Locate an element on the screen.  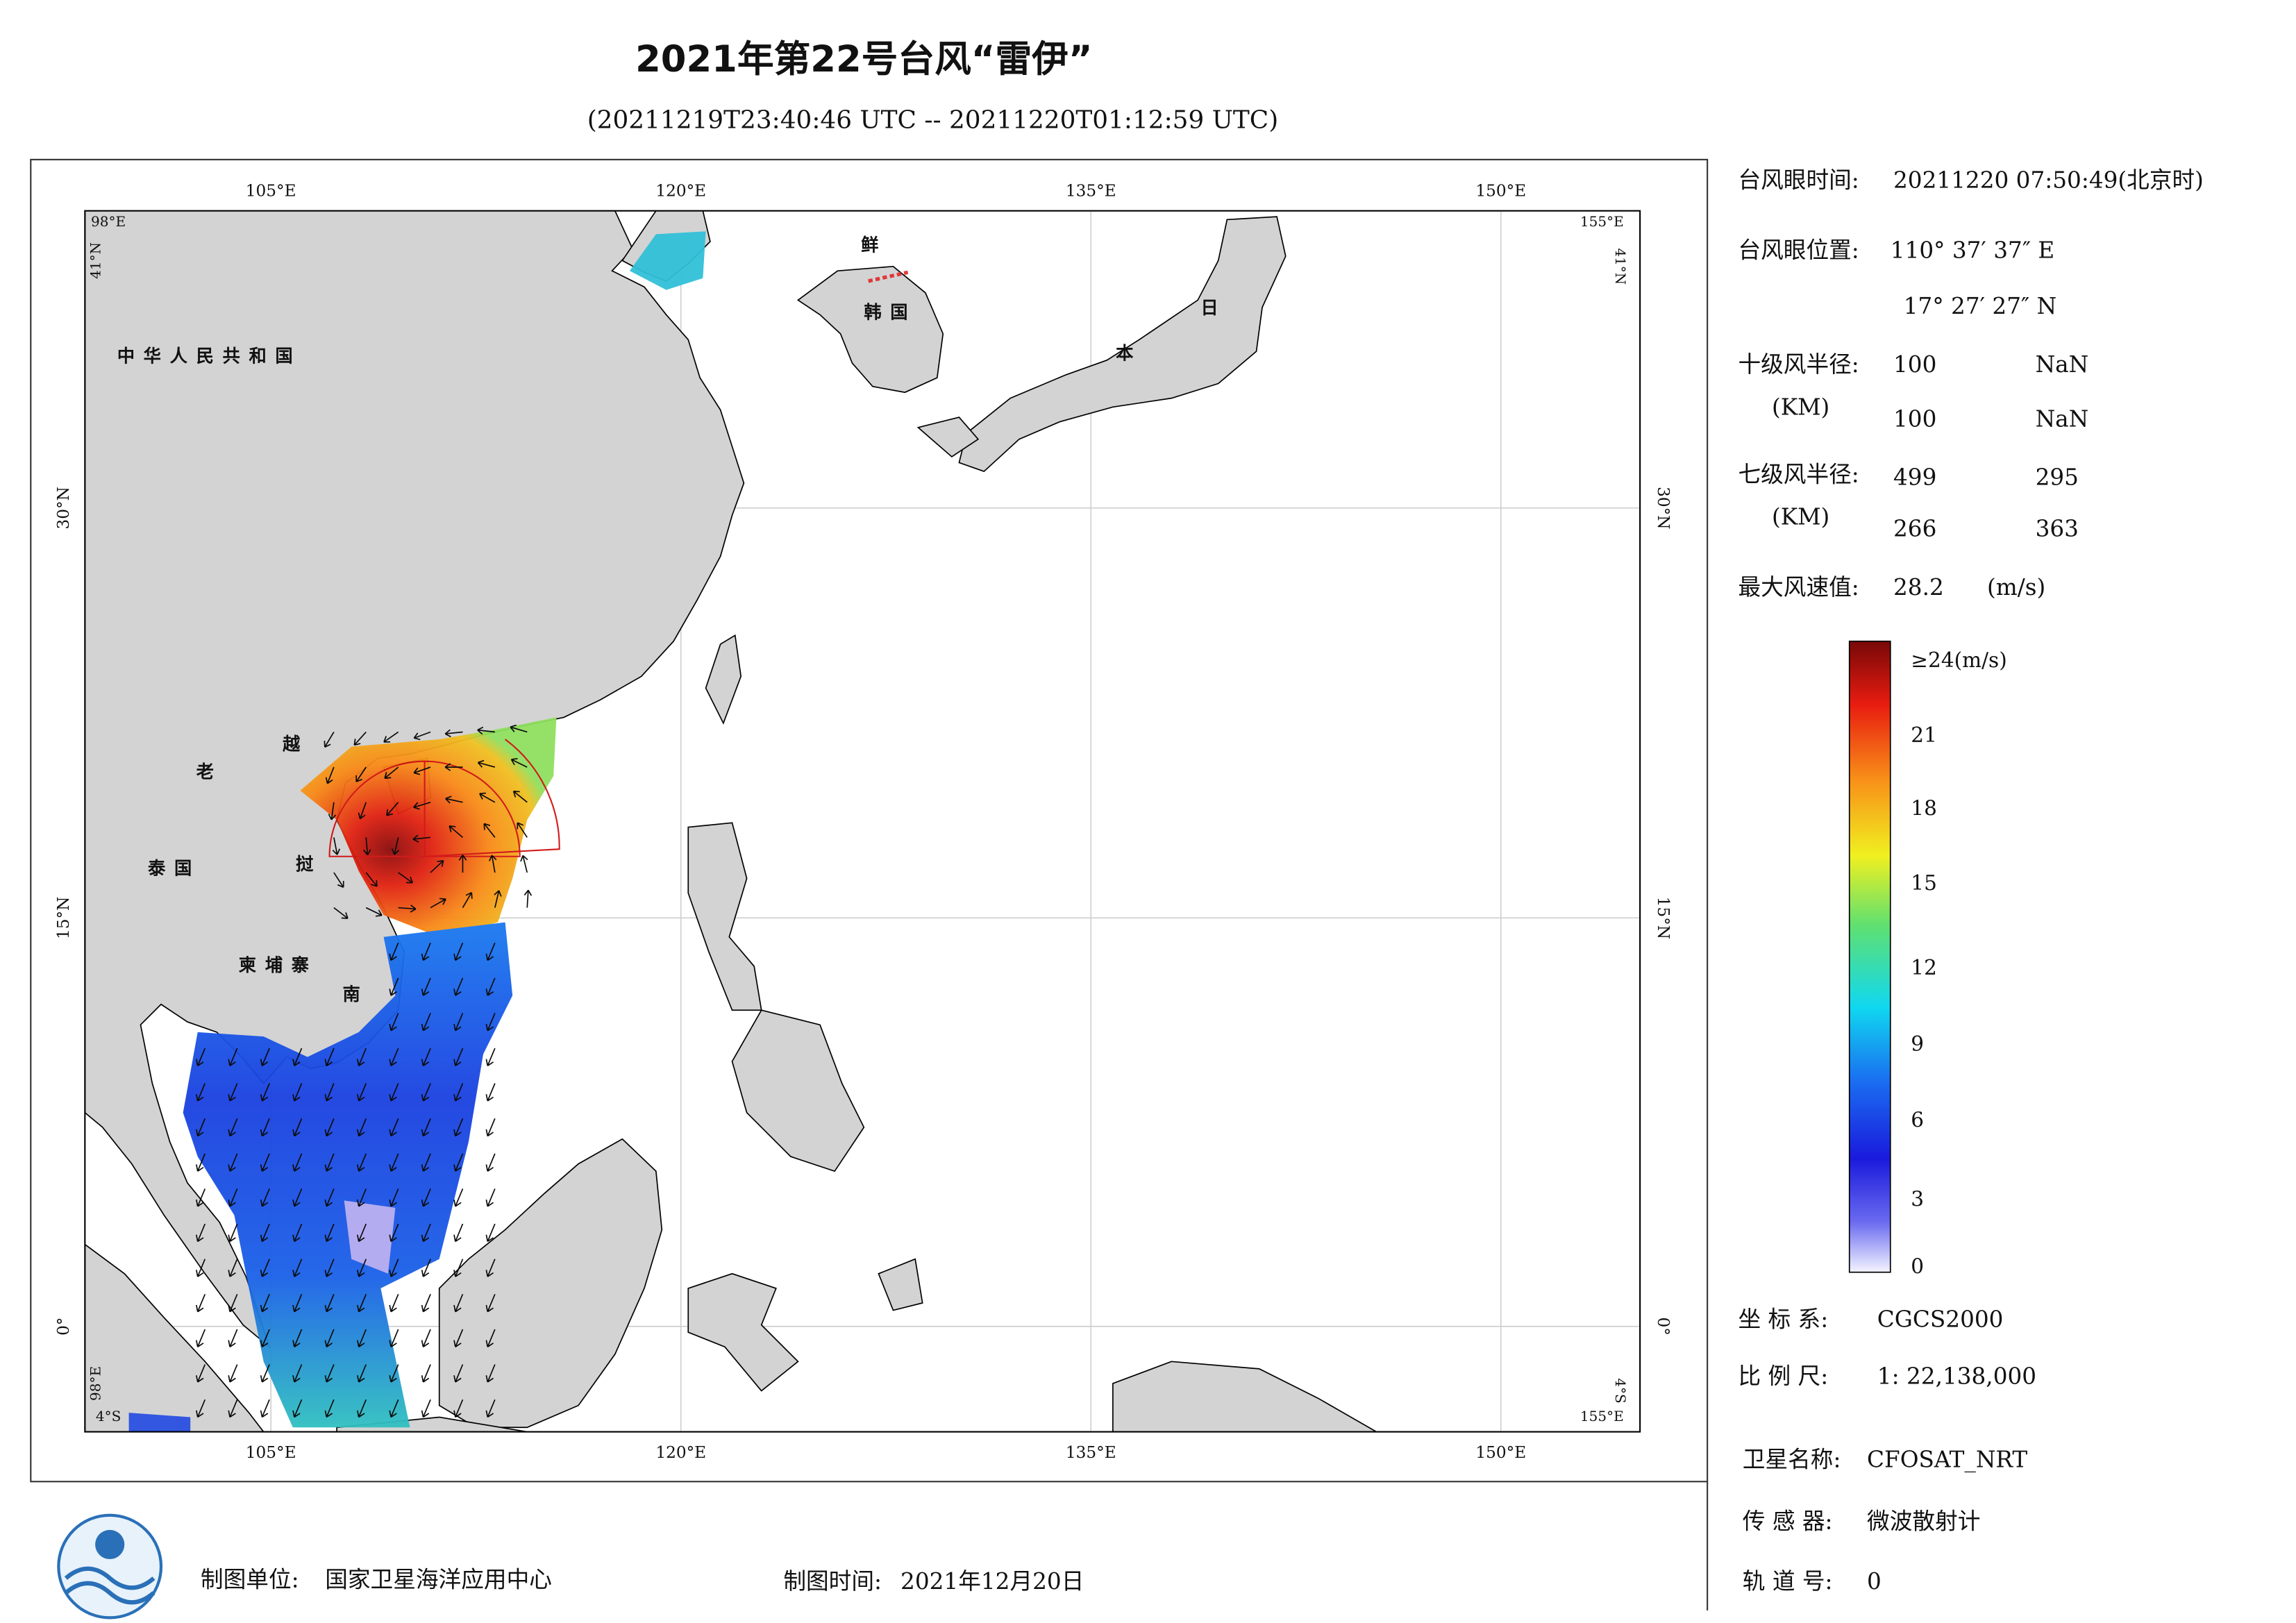
eye-pos-label: 台风眼位置: is located at coordinates (1798, 250).